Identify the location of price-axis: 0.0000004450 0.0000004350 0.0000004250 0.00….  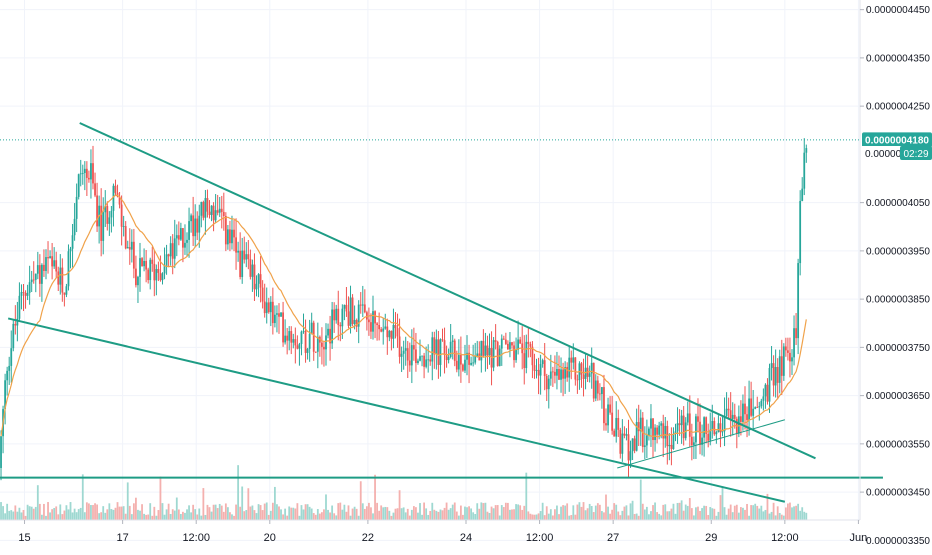
(895, 276).